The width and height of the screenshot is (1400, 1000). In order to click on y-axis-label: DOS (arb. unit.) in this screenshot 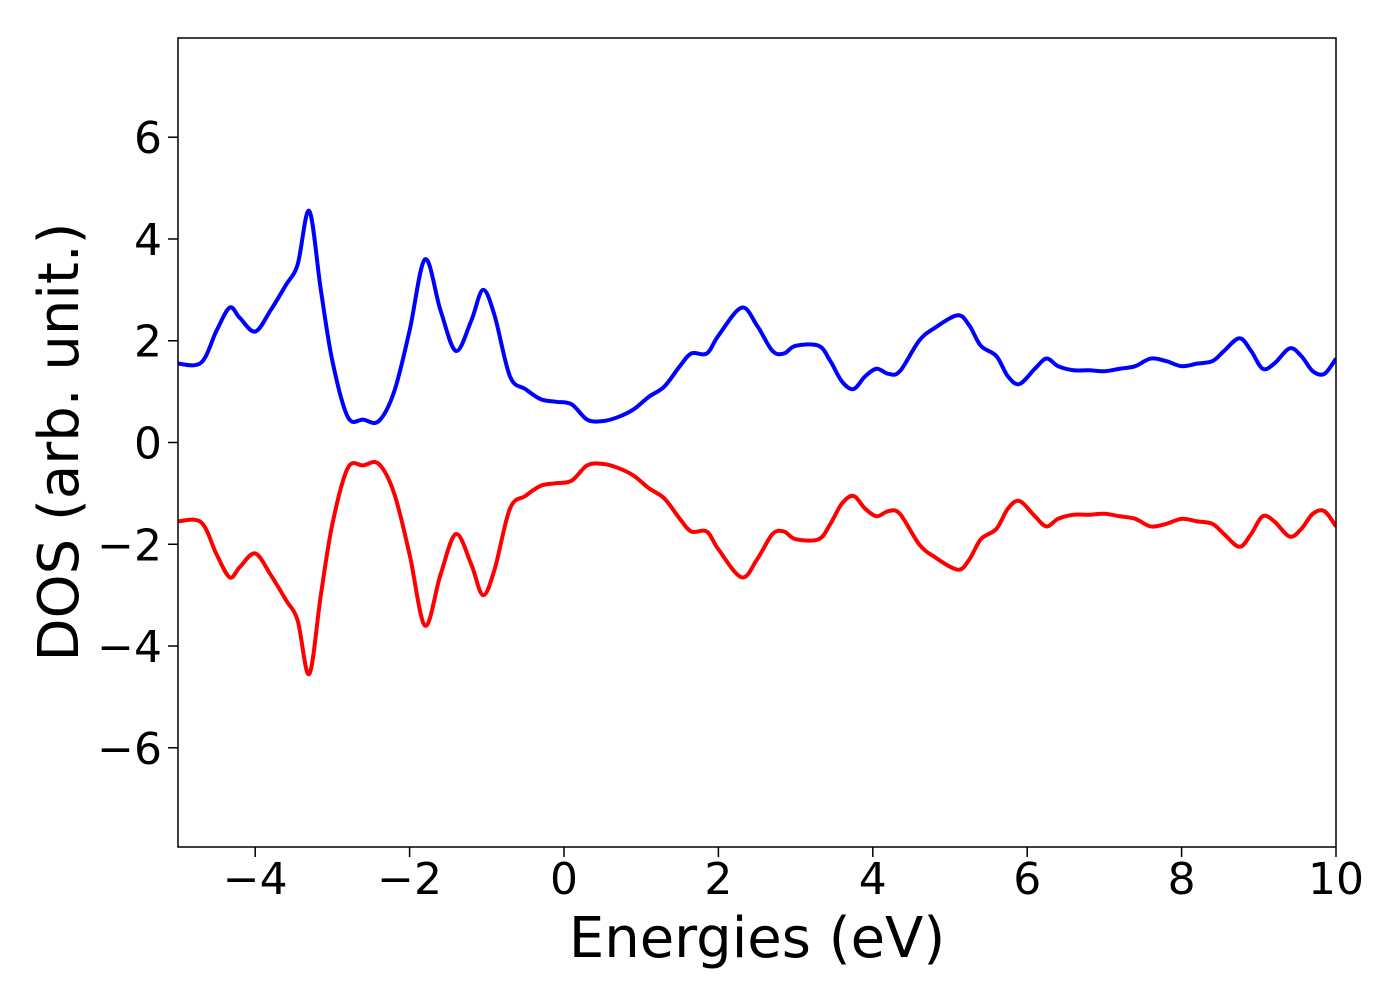, I will do `click(59, 441)`.